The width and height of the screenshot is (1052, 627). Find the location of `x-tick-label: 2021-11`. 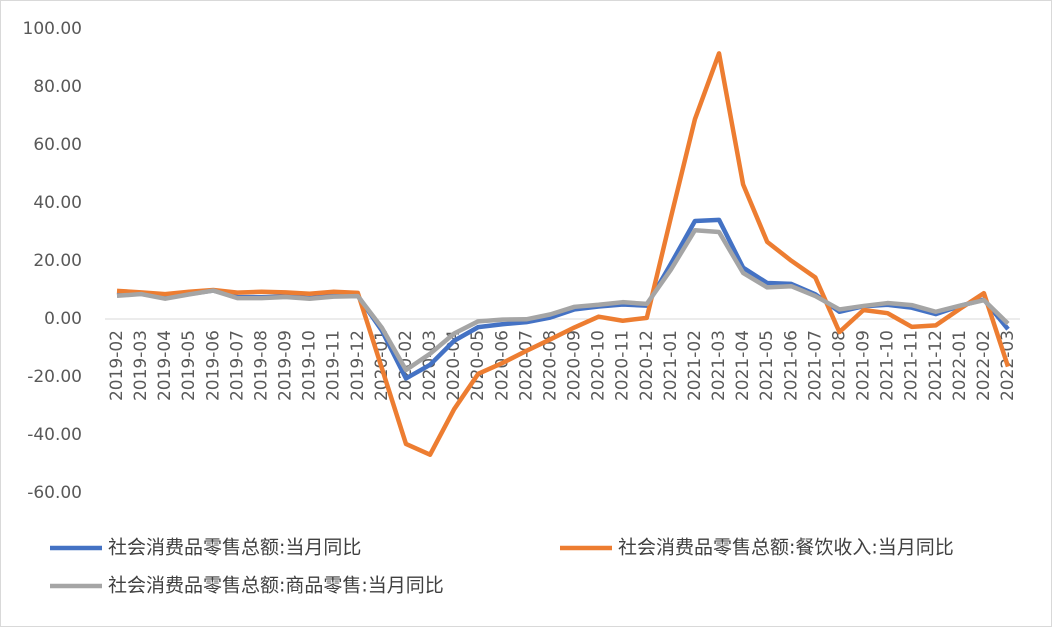

x-tick-label: 2021-11 is located at coordinates (912, 365).